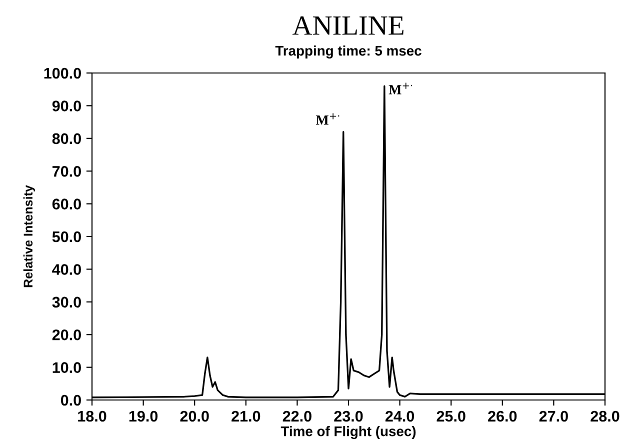 The image size is (627, 446). I want to click on x-tick-label: 22.0, so click(297, 416).